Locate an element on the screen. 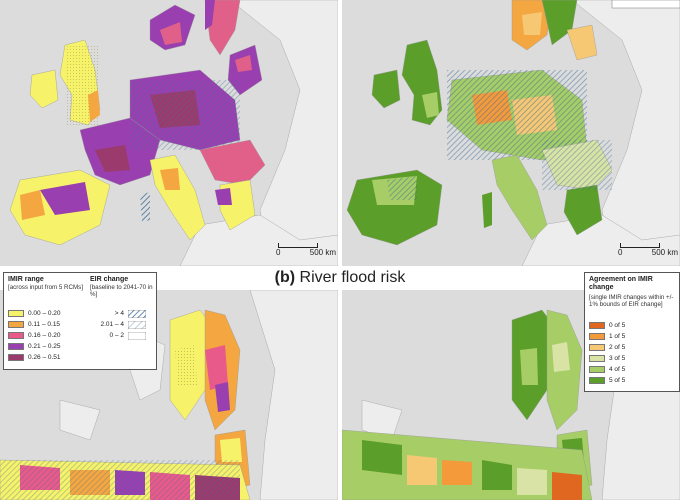  subtitle-letter: (b) is located at coordinates (285, 277).